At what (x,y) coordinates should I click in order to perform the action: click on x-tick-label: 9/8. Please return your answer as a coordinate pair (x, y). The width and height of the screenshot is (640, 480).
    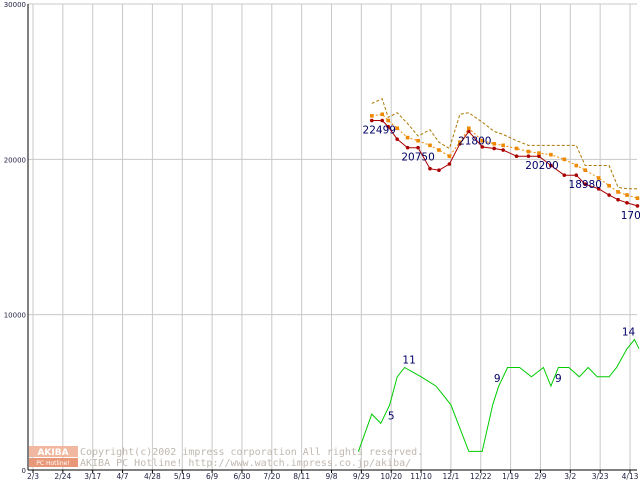
    Looking at the image, I should click on (331, 476).